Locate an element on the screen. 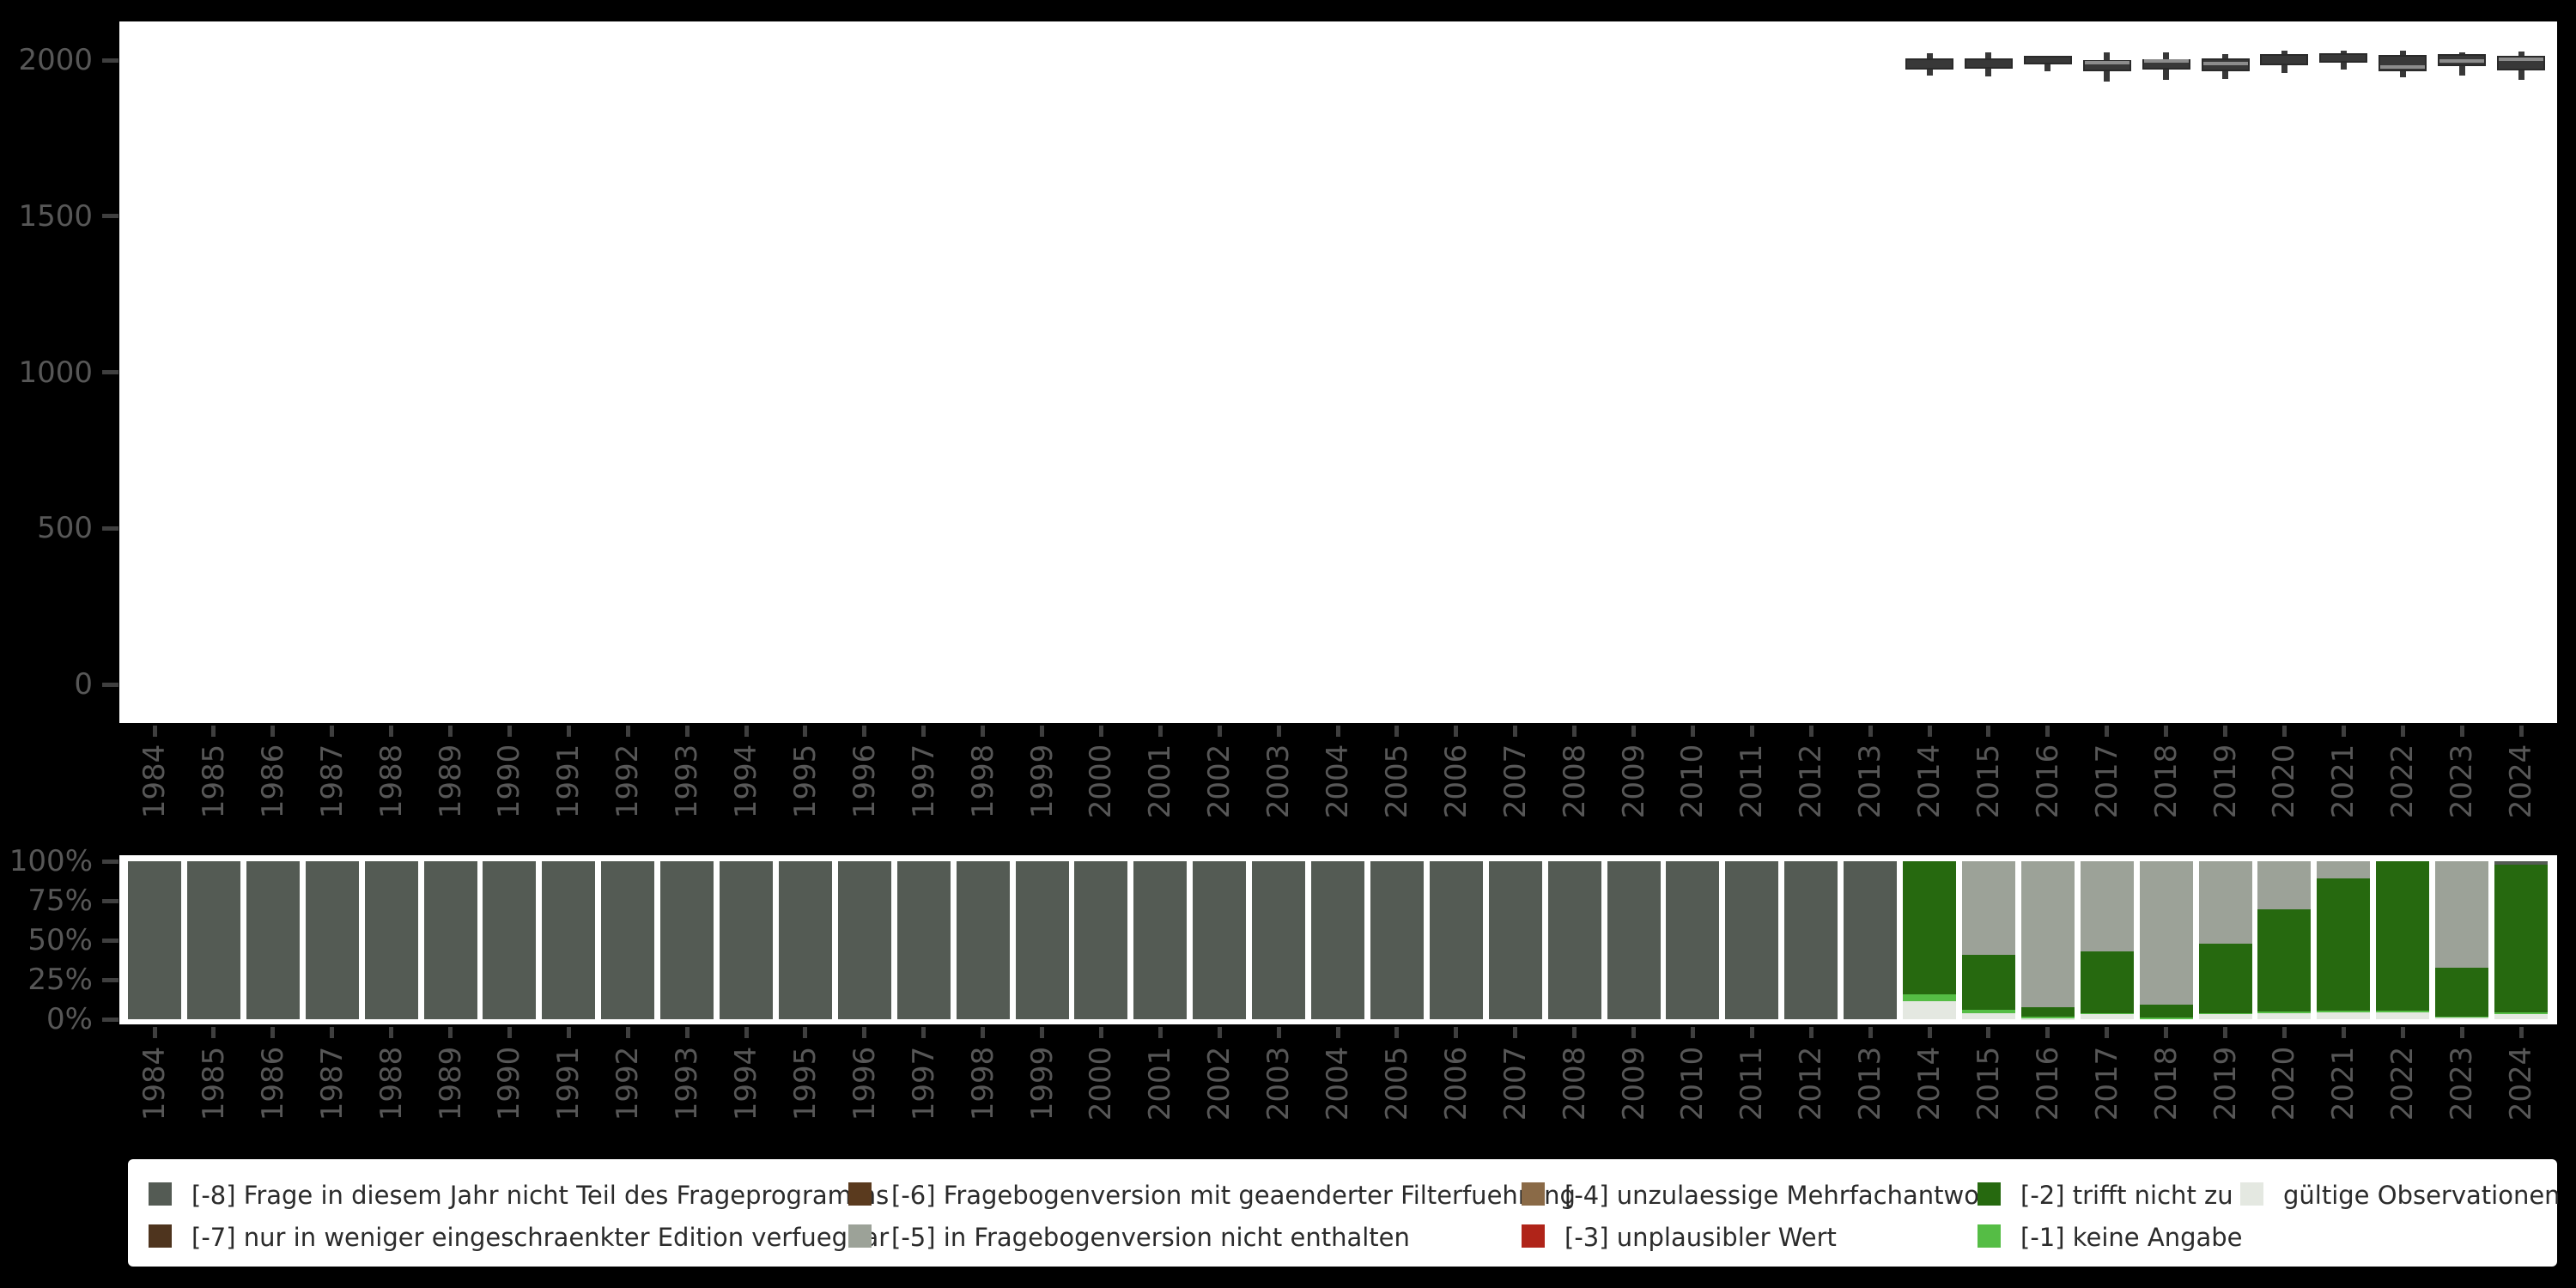 This screenshot has width=2576, height=1288. y-tick-label: 1500 is located at coordinates (56, 216).